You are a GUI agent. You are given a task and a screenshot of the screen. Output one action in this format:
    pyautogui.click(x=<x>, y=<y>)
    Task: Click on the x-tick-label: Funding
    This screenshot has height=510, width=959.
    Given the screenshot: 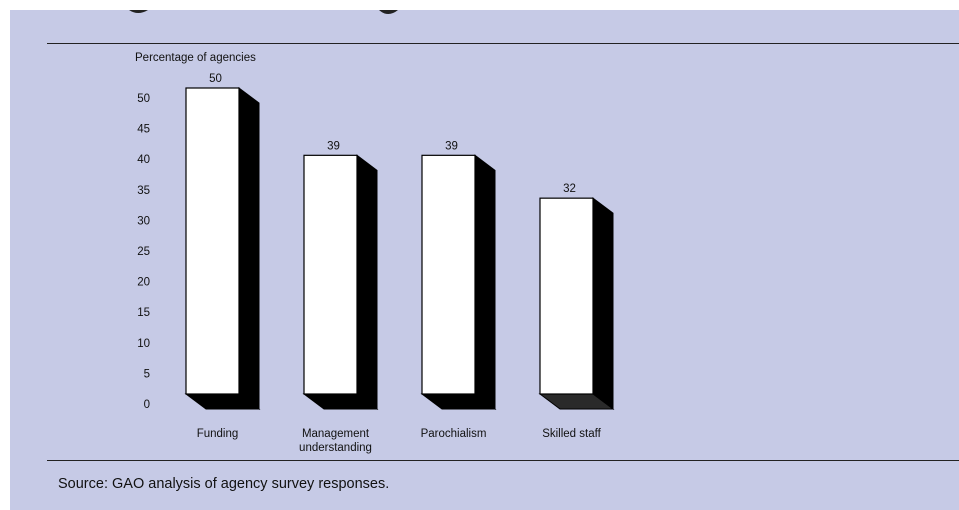 What is the action you would take?
    pyautogui.click(x=218, y=434)
    